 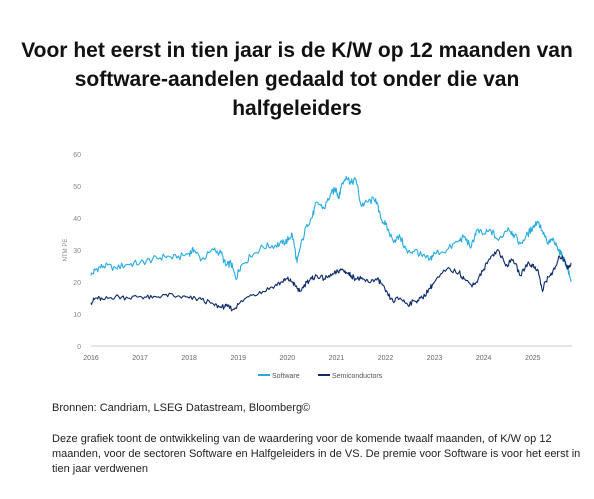 I want to click on y-axis-label: NTM PE, so click(x=66, y=250).